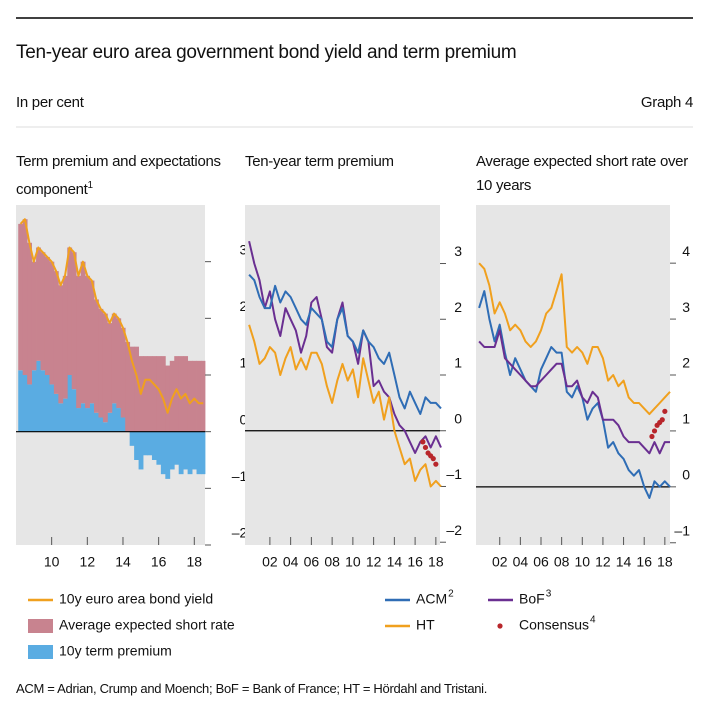 This screenshot has height=701, width=701. I want to click on y-tick-label: –2, so click(454, 530).